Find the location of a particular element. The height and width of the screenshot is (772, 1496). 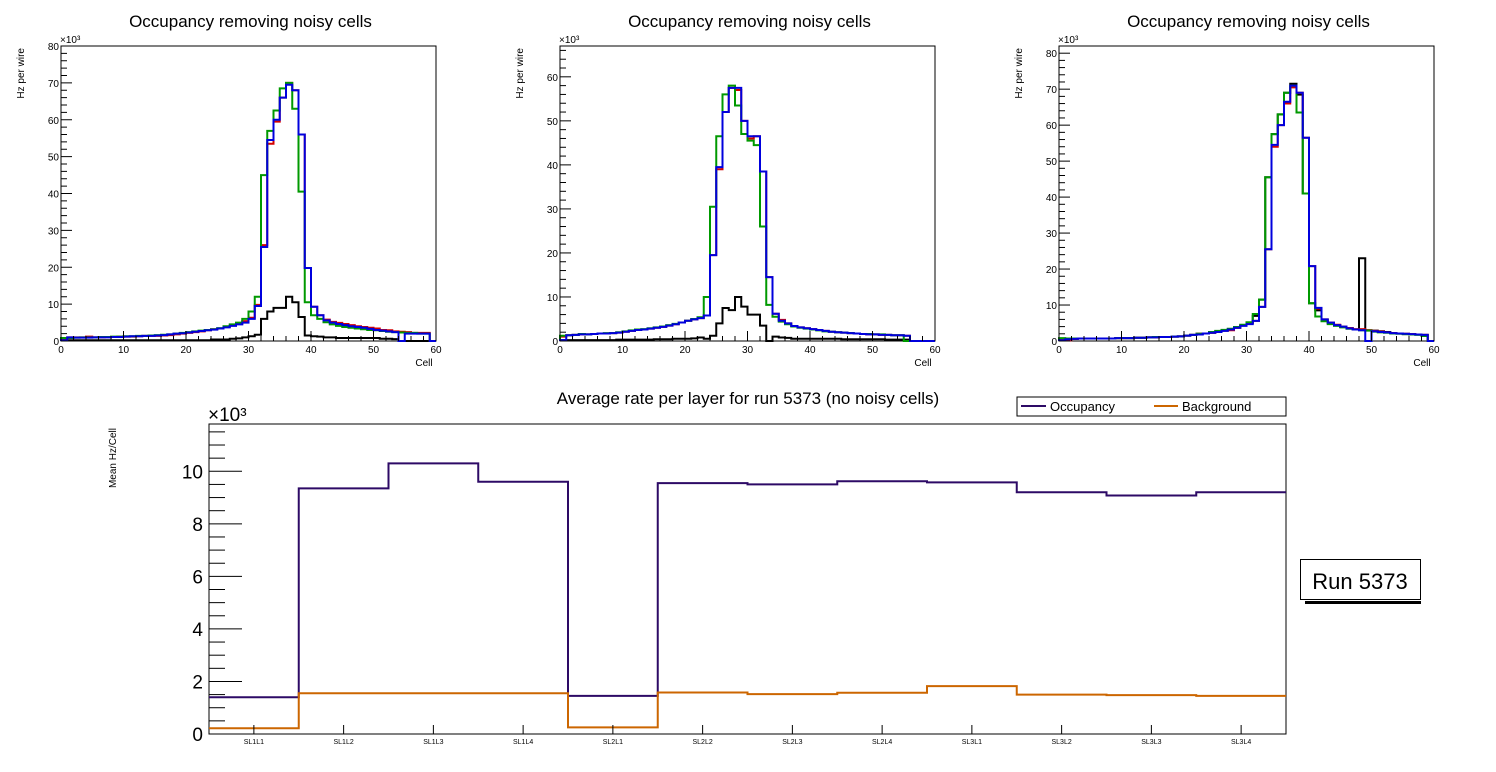

series-red-line is located at coordinates (1246, 214).